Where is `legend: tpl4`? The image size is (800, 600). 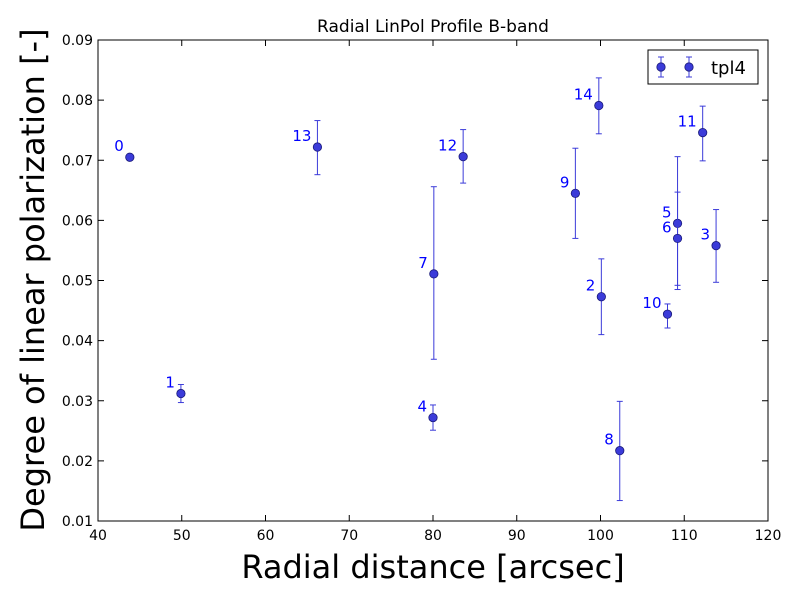 legend: tpl4 is located at coordinates (703, 67).